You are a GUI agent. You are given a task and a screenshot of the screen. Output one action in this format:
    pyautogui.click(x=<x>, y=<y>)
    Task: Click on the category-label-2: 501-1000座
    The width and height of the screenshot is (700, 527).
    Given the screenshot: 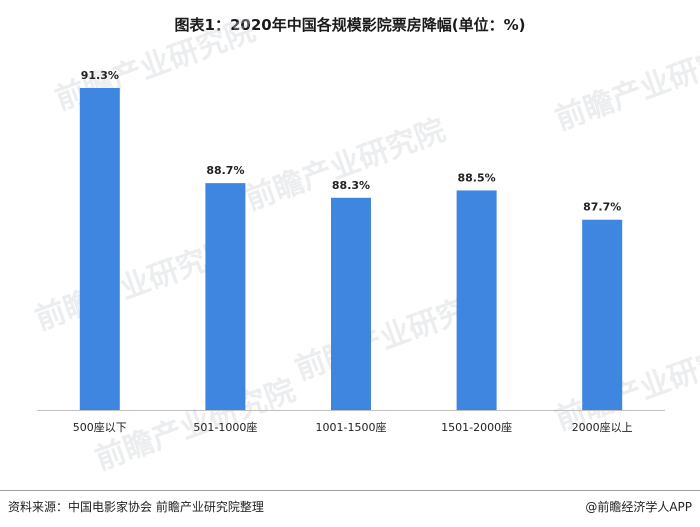 What is the action you would take?
    pyautogui.click(x=225, y=427)
    